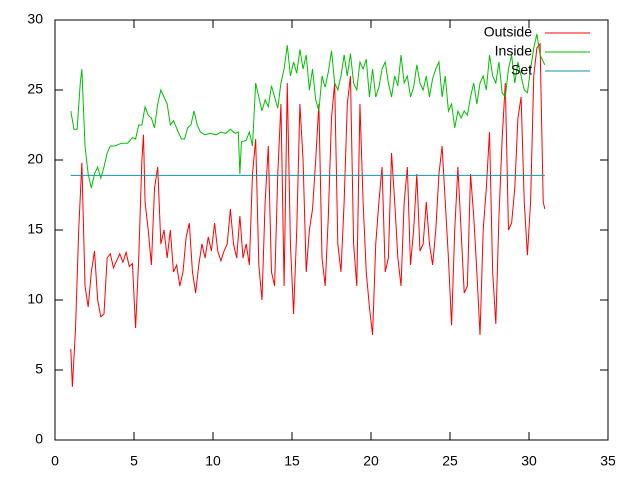  I want to click on y-tick-label: 20, so click(35, 159).